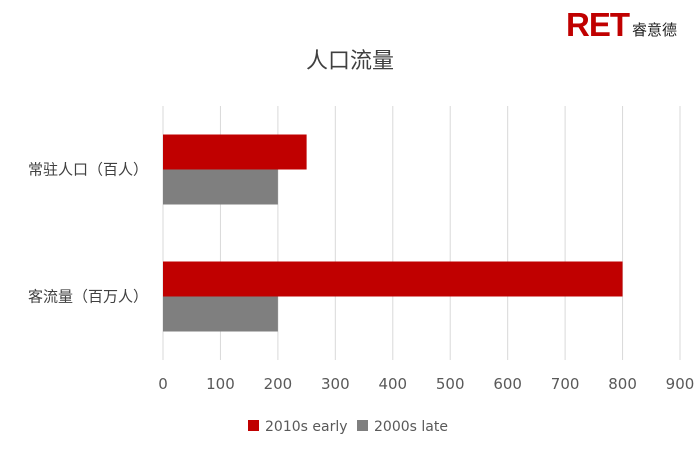  Describe the element at coordinates (88, 297) in the screenshot. I see `category-label: 客流量（百万人）` at that location.